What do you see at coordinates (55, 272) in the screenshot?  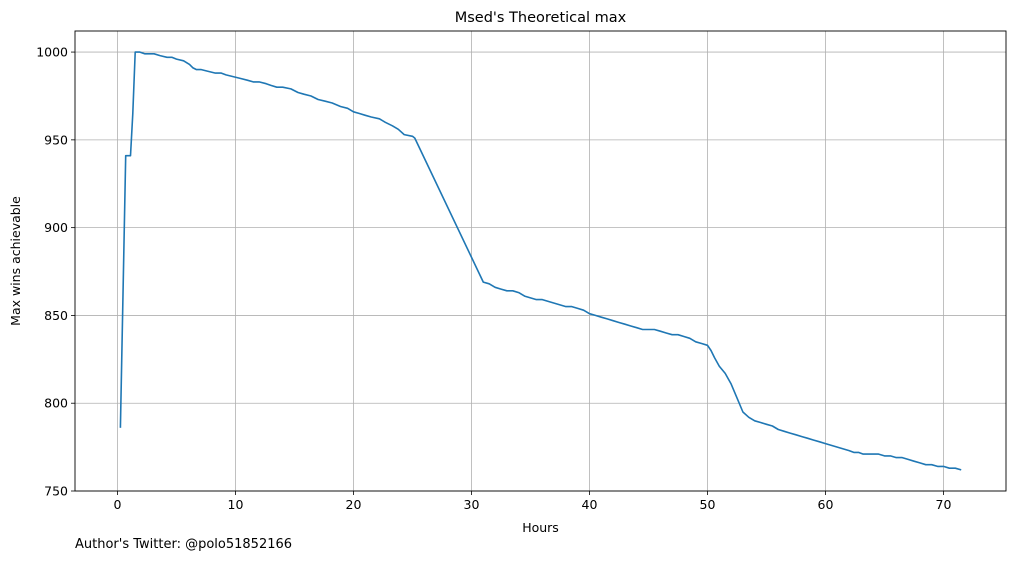 I see `y-axis-ticks: 750 800 850 900 950 1000` at bounding box center [55, 272].